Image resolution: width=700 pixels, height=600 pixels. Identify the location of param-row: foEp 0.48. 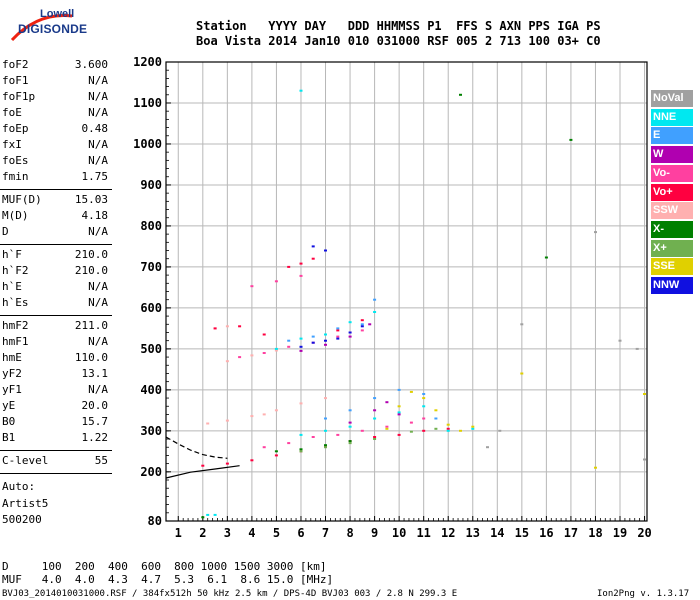
(55, 130).